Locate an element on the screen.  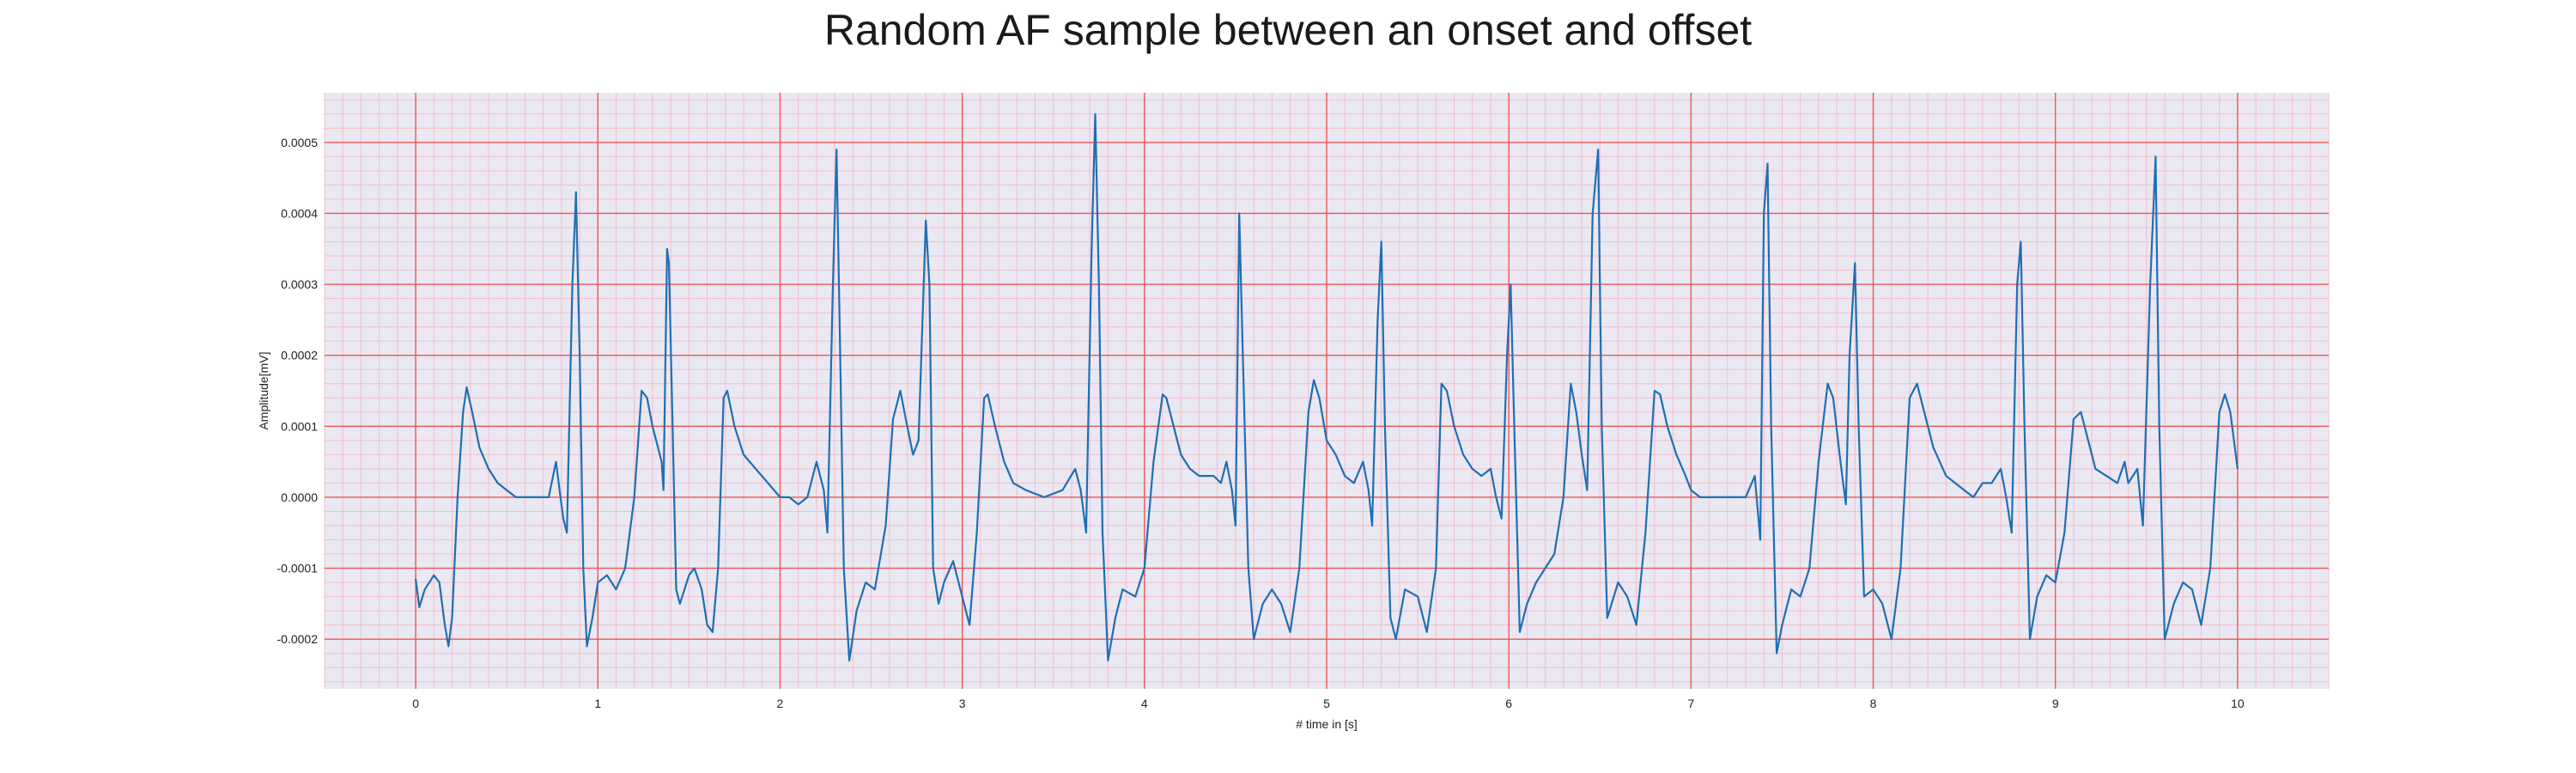
x-tick-label: 9 is located at coordinates (2055, 703).